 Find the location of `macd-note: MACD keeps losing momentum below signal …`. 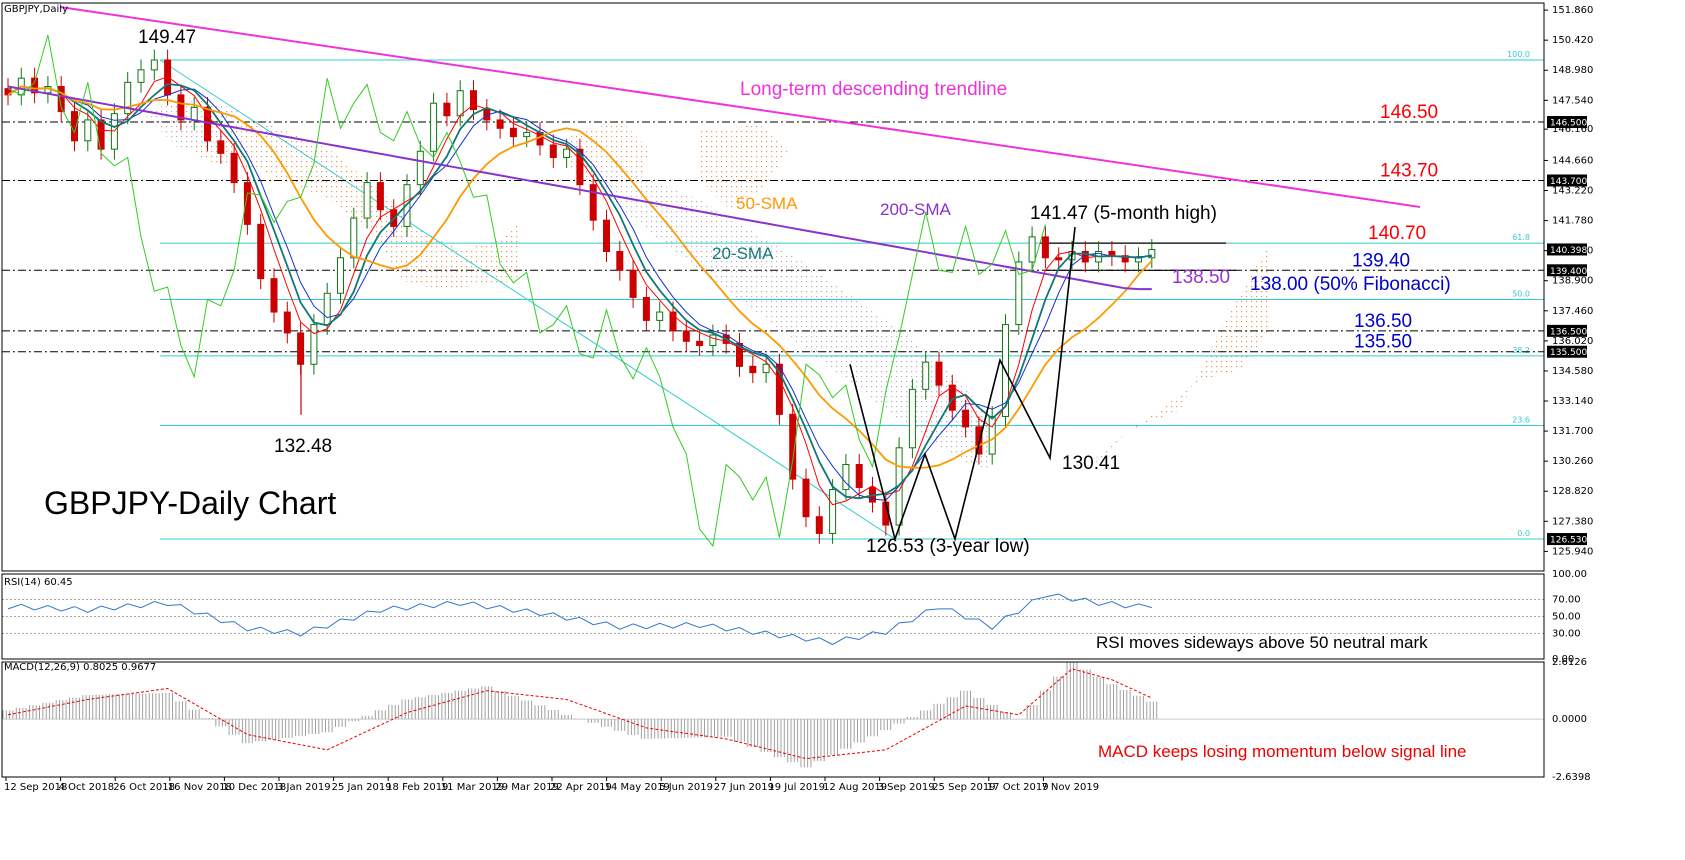

macd-note: MACD keeps losing momentum below signal … is located at coordinates (1282, 751).